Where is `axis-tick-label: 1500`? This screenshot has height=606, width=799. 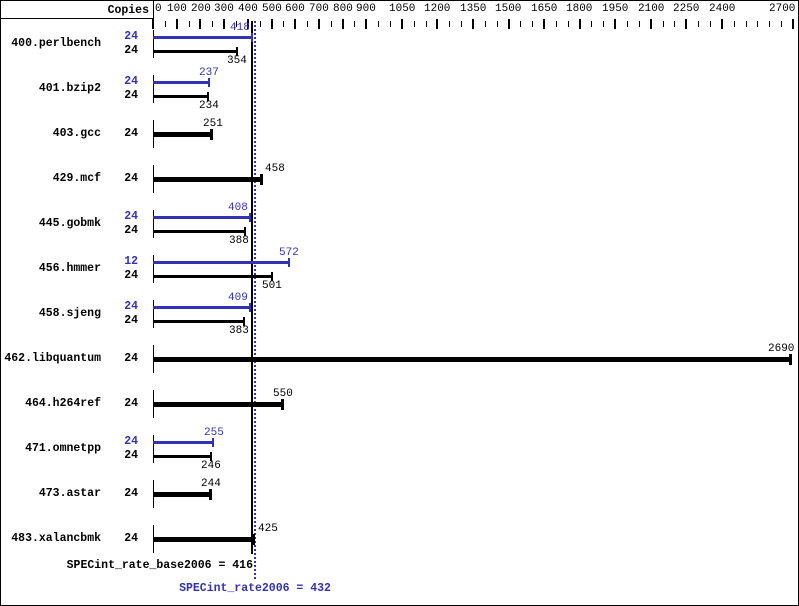
axis-tick-label: 1500 is located at coordinates (508, 9).